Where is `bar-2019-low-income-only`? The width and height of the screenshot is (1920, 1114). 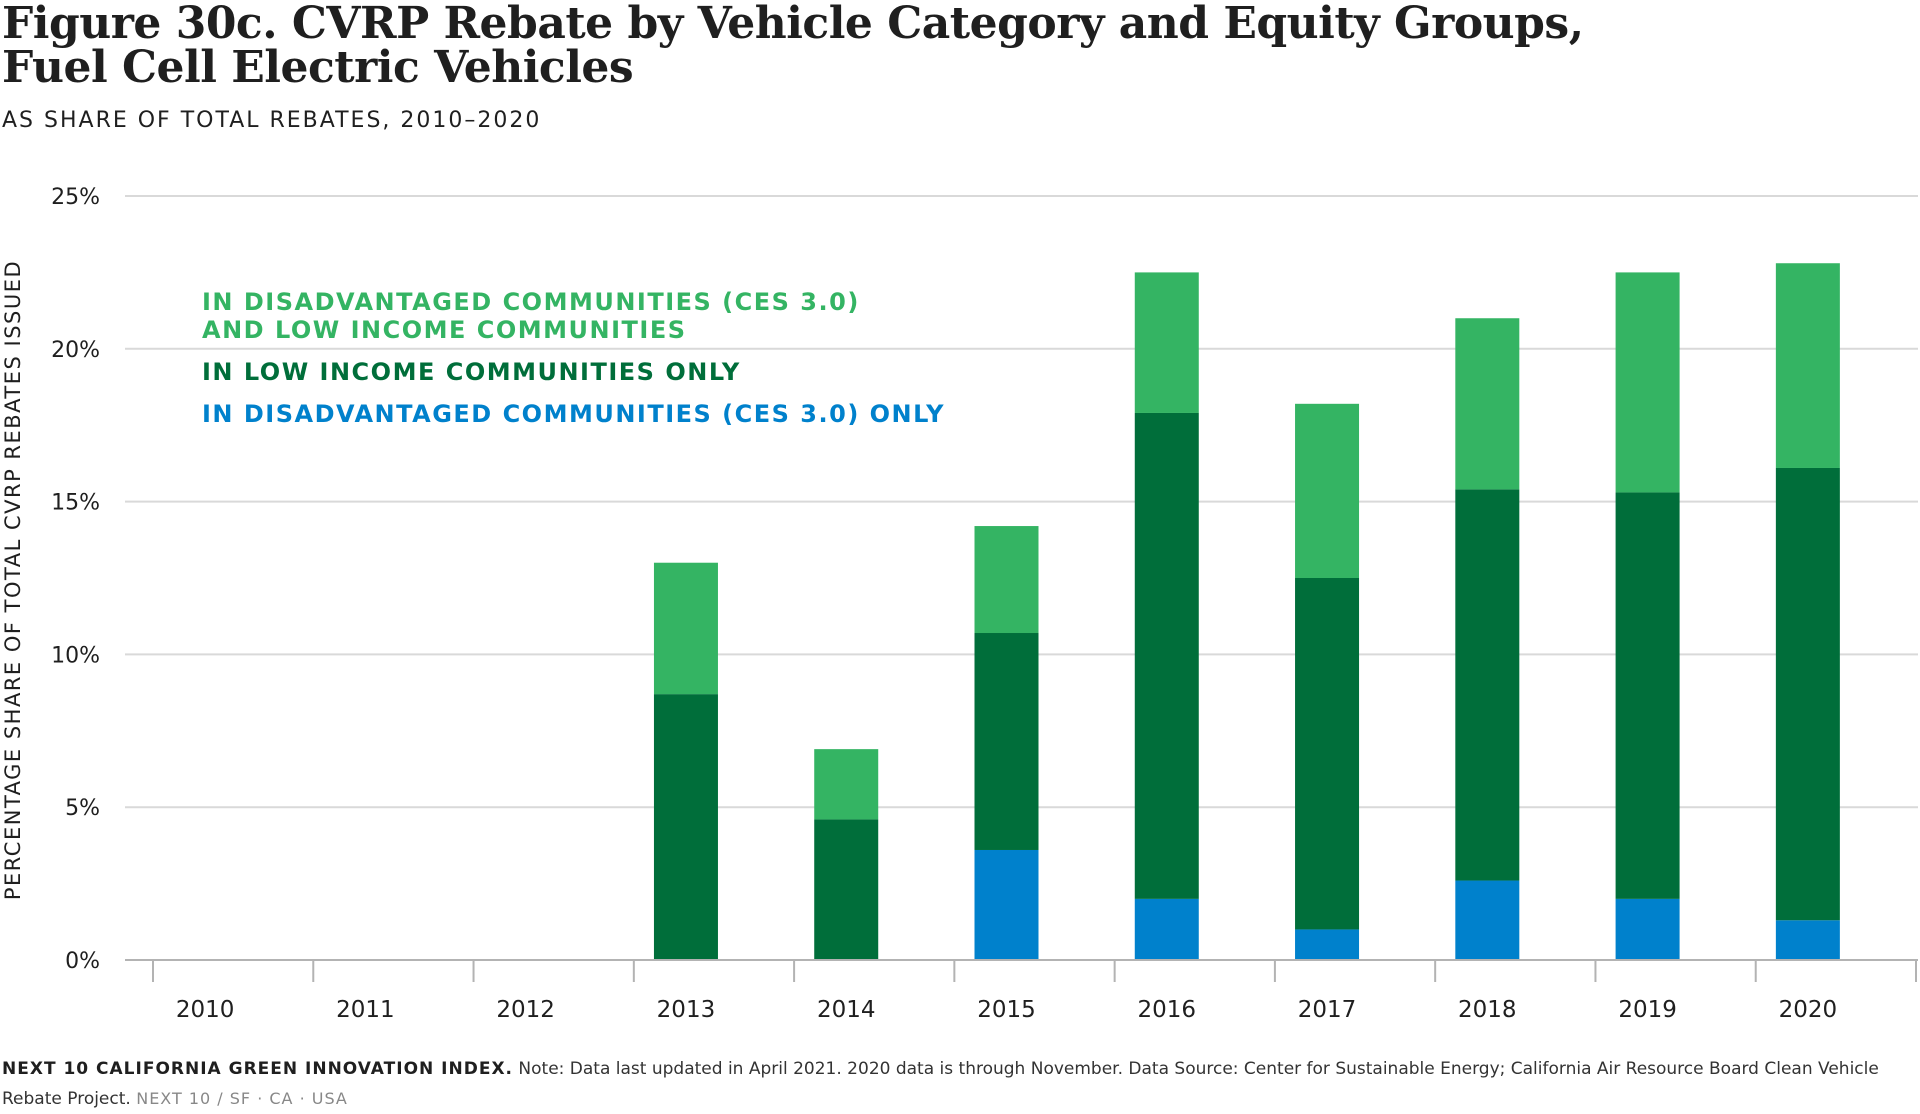 bar-2019-low-income-only is located at coordinates (1647, 695).